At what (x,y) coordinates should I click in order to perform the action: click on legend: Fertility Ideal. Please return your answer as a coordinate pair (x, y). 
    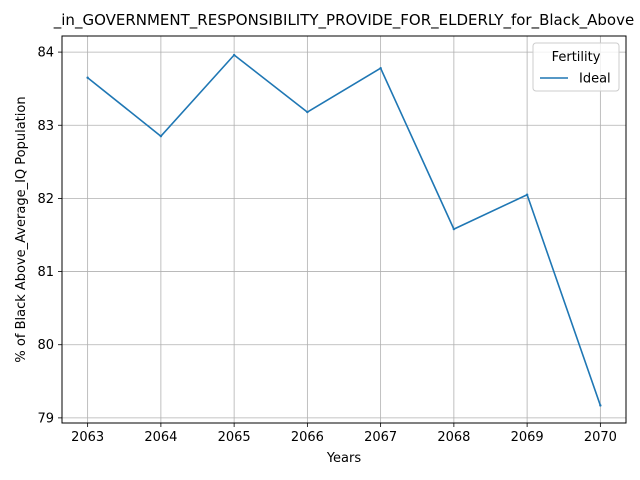
    Looking at the image, I should click on (576, 67).